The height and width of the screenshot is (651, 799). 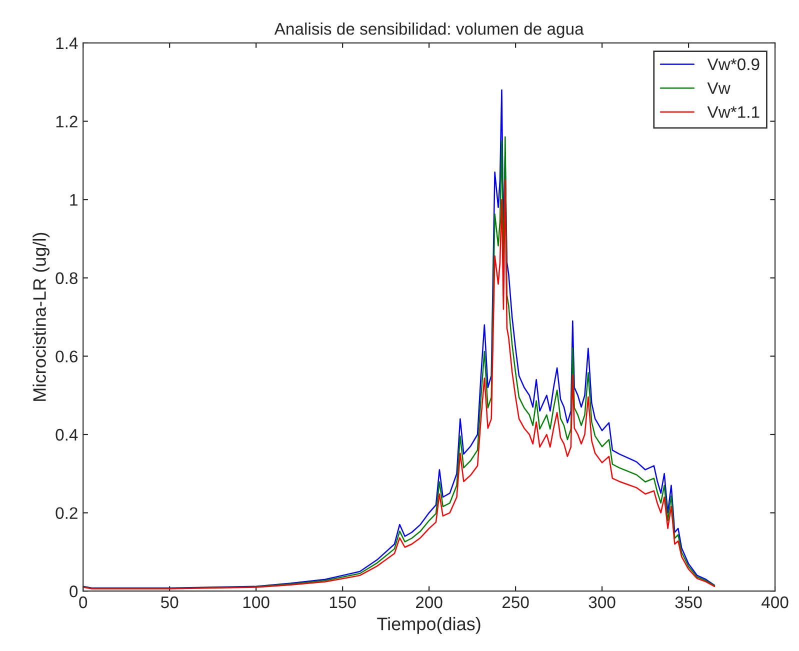 I want to click on legend-label: Vw*0.9, so click(x=733, y=64).